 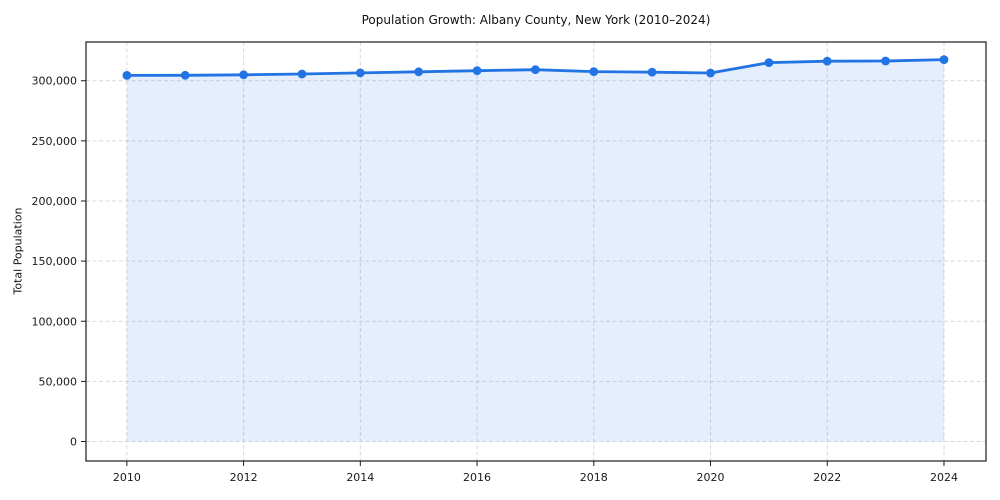 What do you see at coordinates (477, 477) in the screenshot?
I see `x-tick-label: 2016` at bounding box center [477, 477].